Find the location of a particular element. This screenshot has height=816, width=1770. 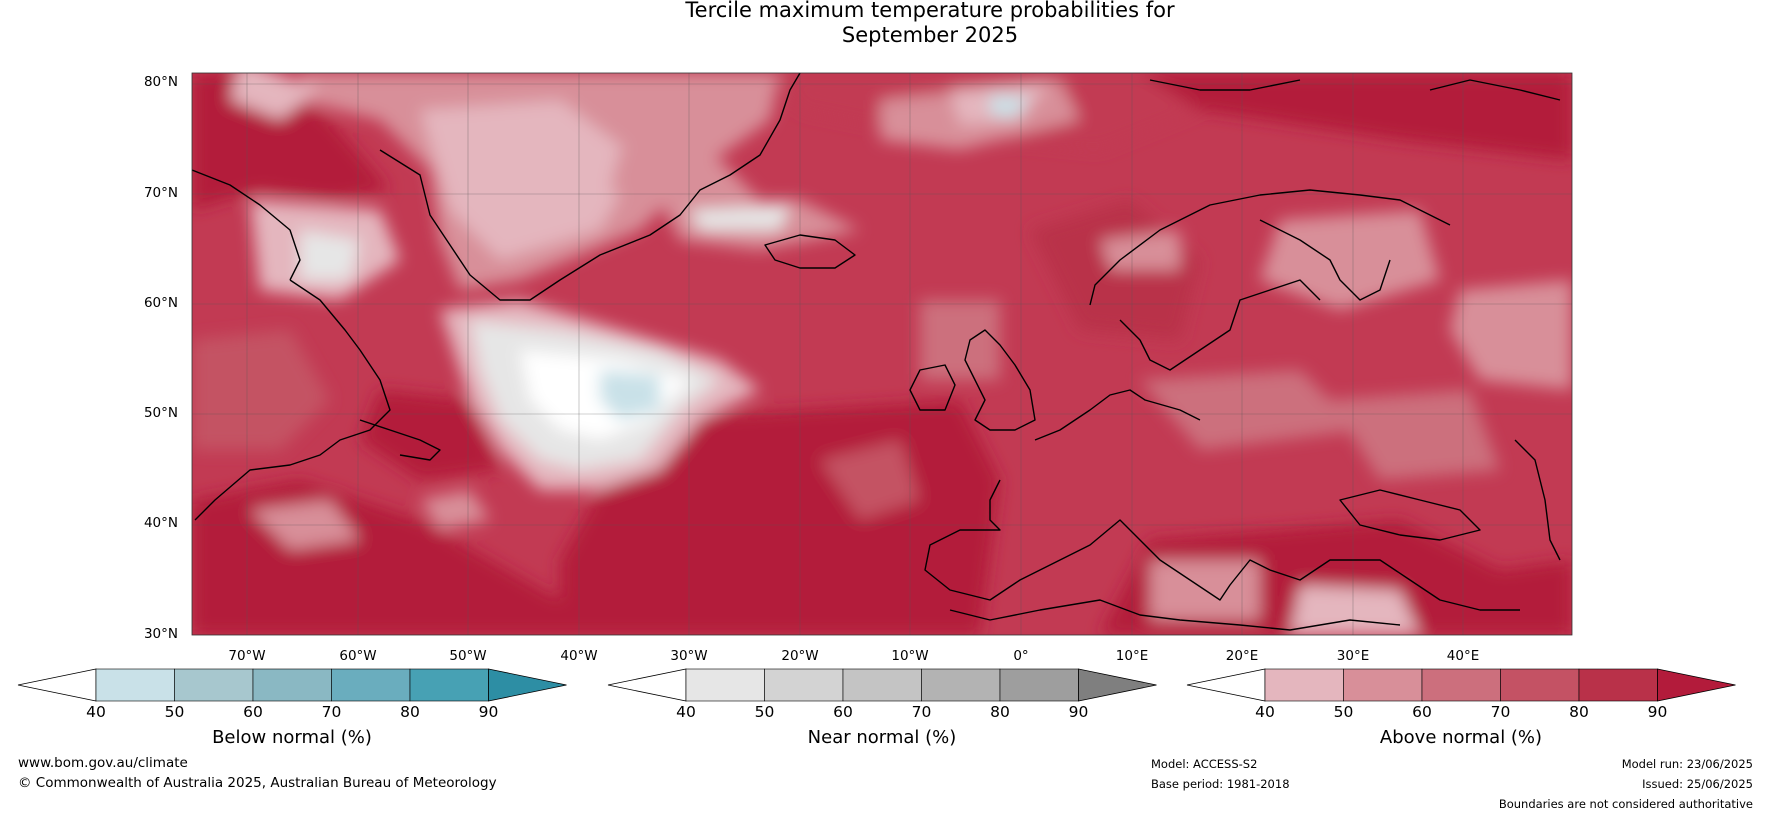

colorbar-below is located at coordinates (292, 685).